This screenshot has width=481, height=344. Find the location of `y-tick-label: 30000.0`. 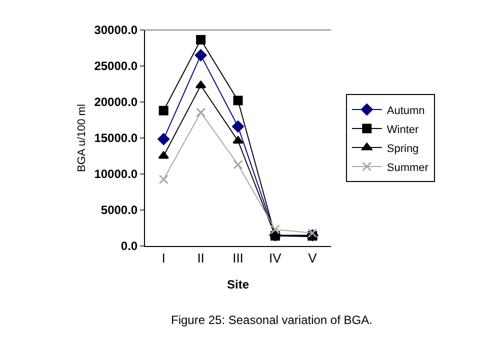

y-tick-label: 30000.0 is located at coordinates (116, 30).